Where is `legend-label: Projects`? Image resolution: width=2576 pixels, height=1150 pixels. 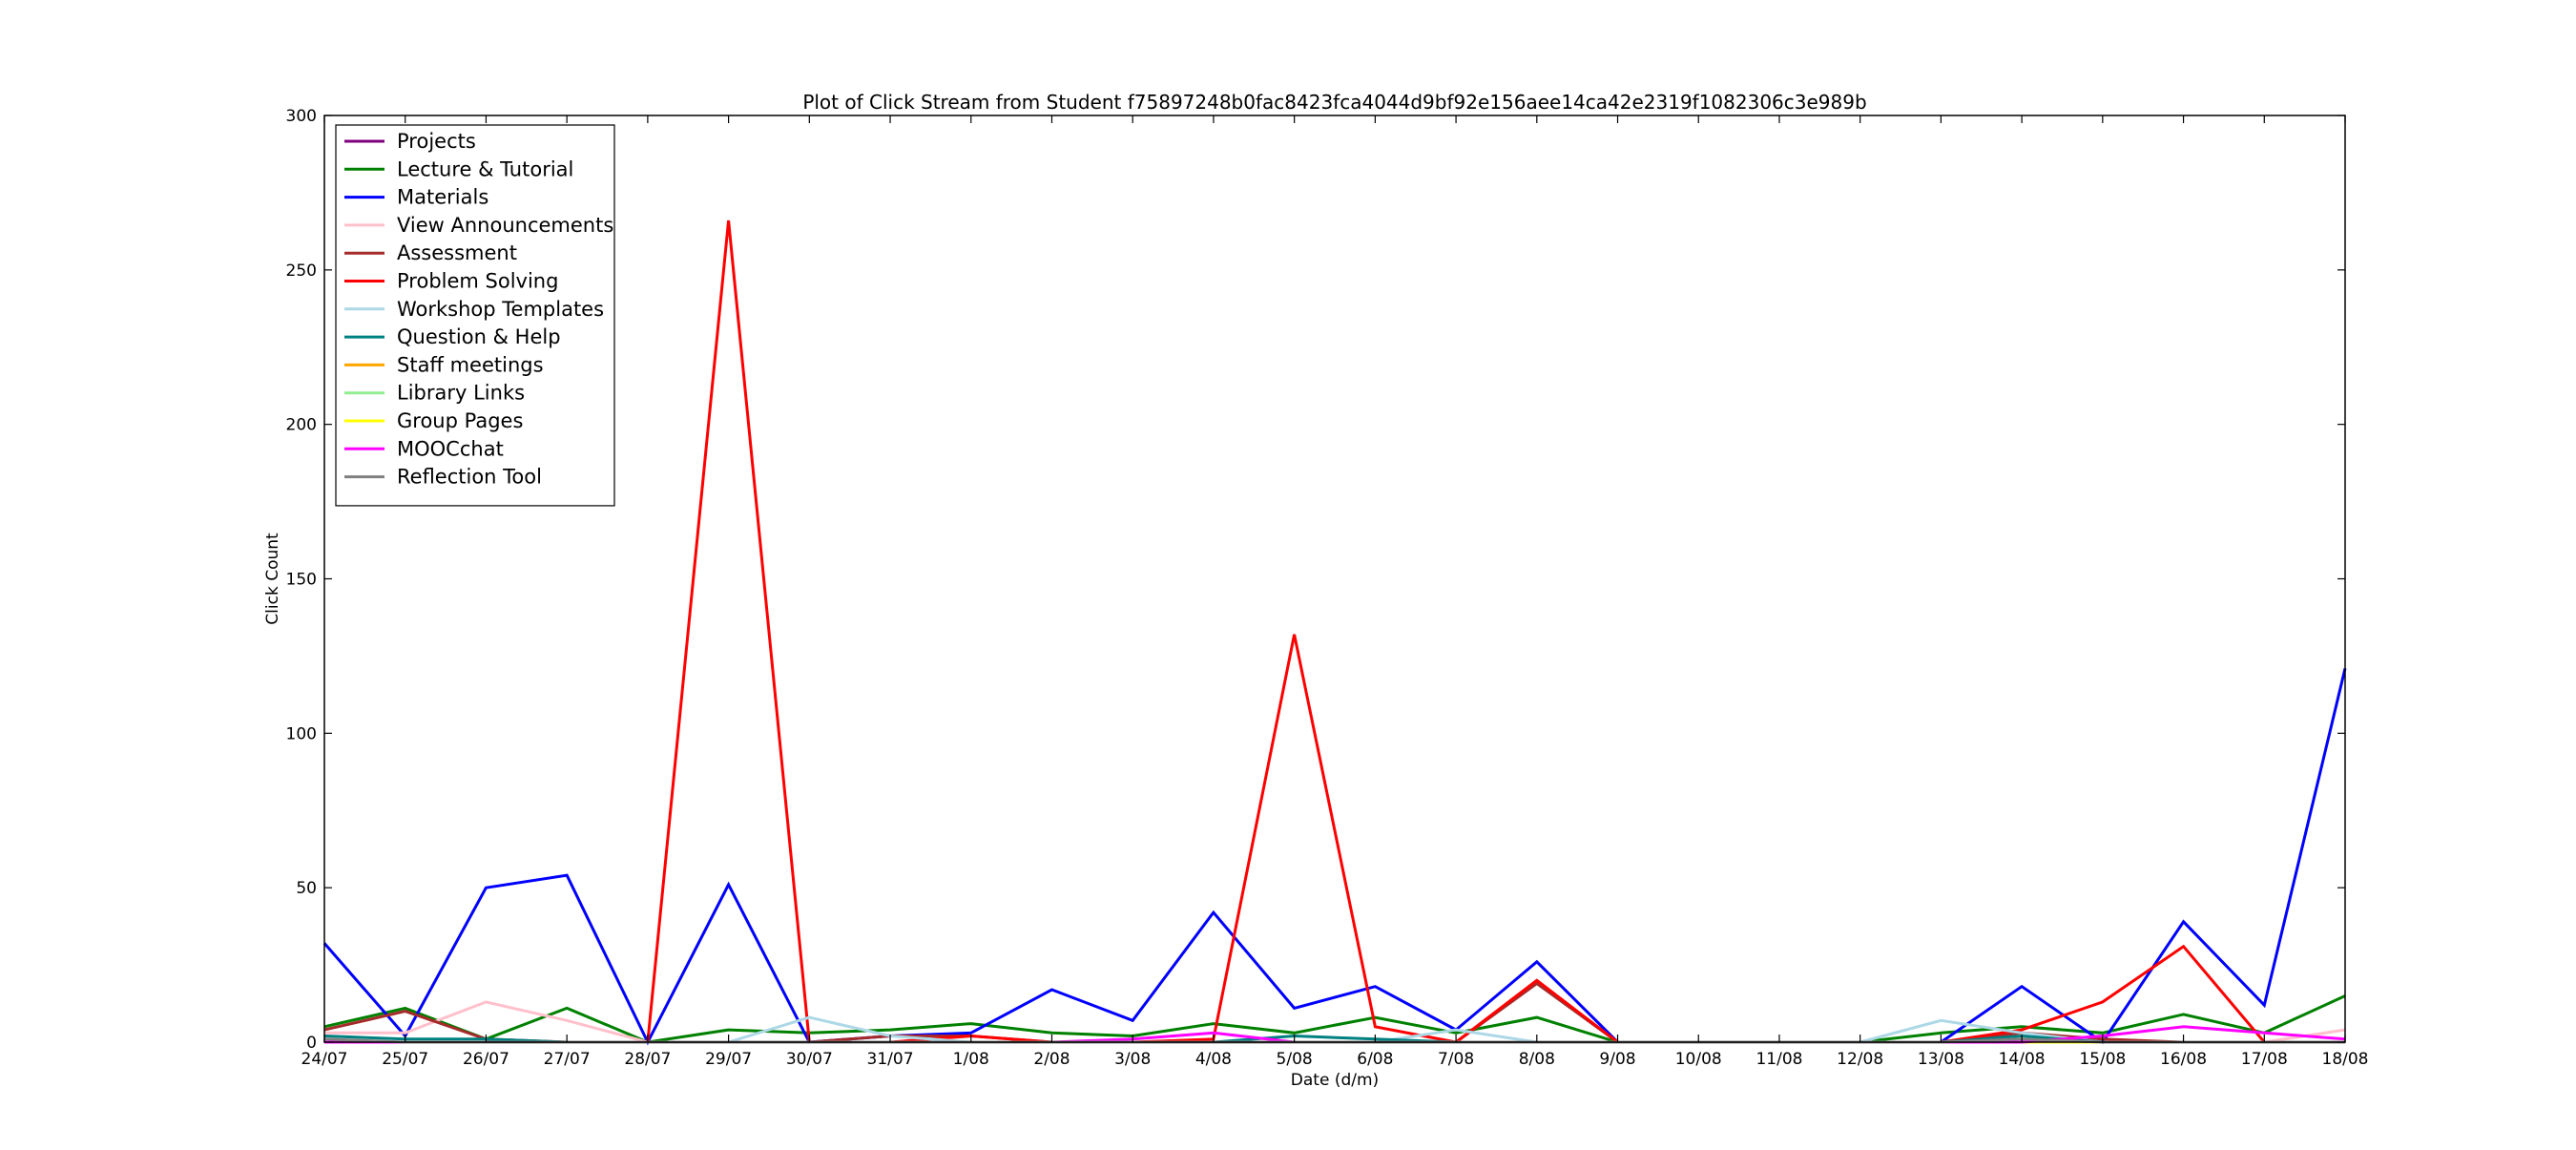
legend-label: Projects is located at coordinates (436, 141).